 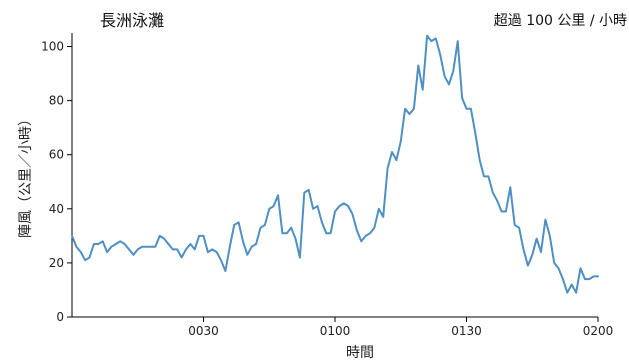 What do you see at coordinates (335, 331) in the screenshot?
I see `x-tick-label: 0100` at bounding box center [335, 331].